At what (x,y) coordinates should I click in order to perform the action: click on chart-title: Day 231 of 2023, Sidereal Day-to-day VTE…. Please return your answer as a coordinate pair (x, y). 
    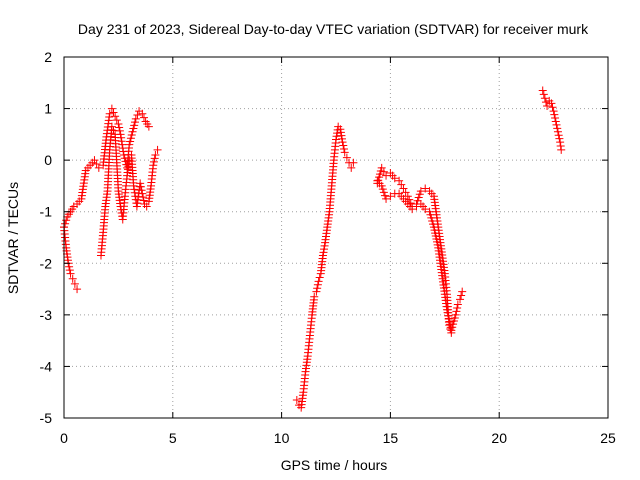
    Looking at the image, I should click on (333, 29).